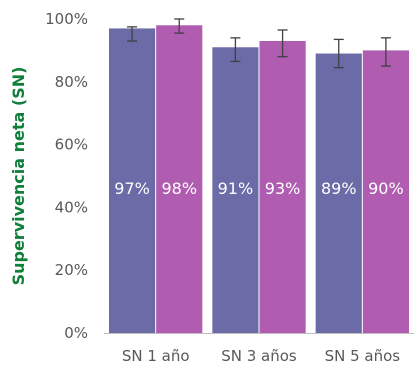 The image size is (416, 369). Describe the element at coordinates (156, 356) in the screenshot. I see `x-tick-label: SN 1 año` at that location.